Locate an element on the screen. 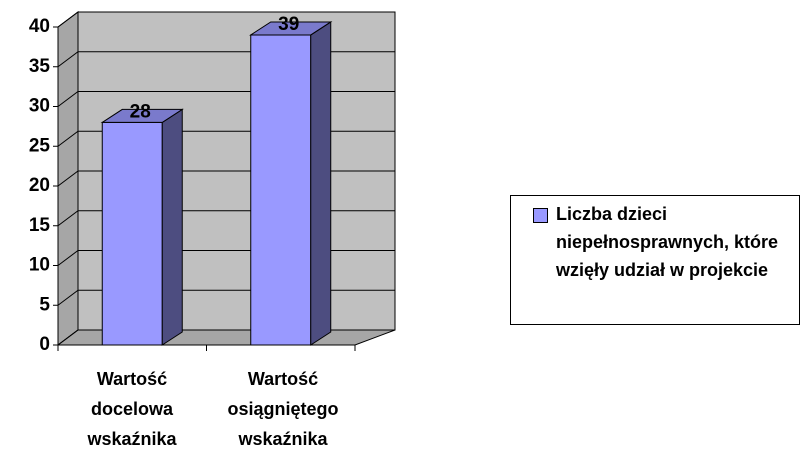 The width and height of the screenshot is (802, 453). y-tick-label: 20 is located at coordinates (39, 185).